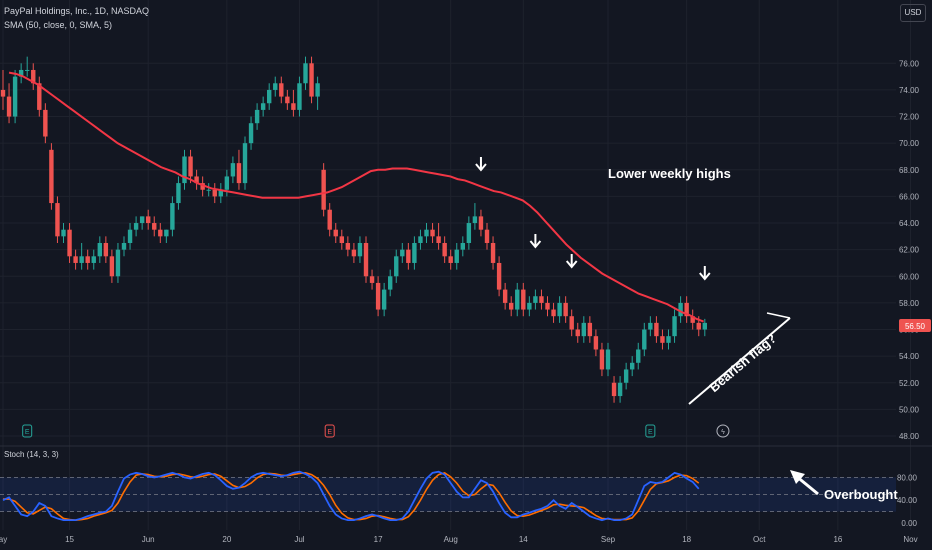 Image resolution: width=932 pixels, height=550 pixels. I want to click on price-tick-label: 60.00, so click(909, 276).